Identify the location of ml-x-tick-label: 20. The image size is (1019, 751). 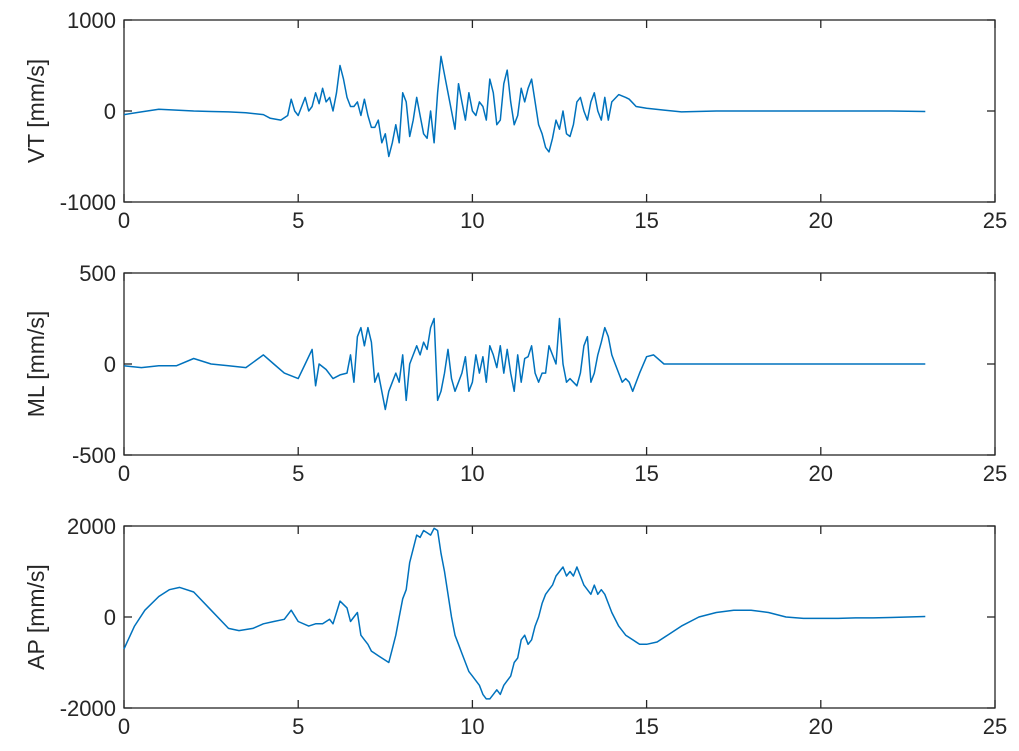
(821, 473).